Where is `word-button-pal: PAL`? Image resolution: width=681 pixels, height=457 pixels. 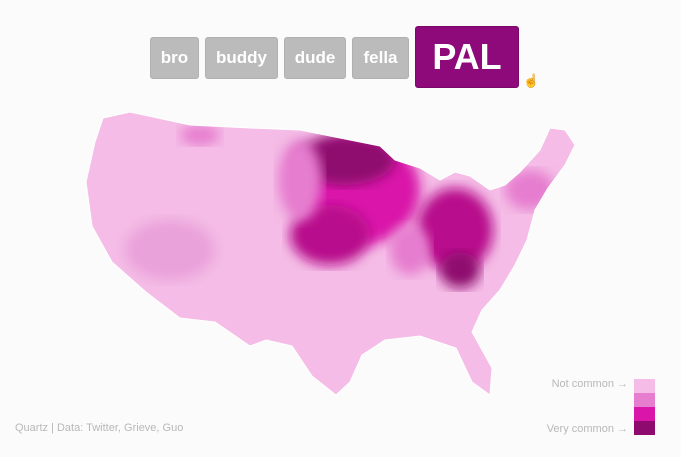
word-button-pal: PAL is located at coordinates (467, 57).